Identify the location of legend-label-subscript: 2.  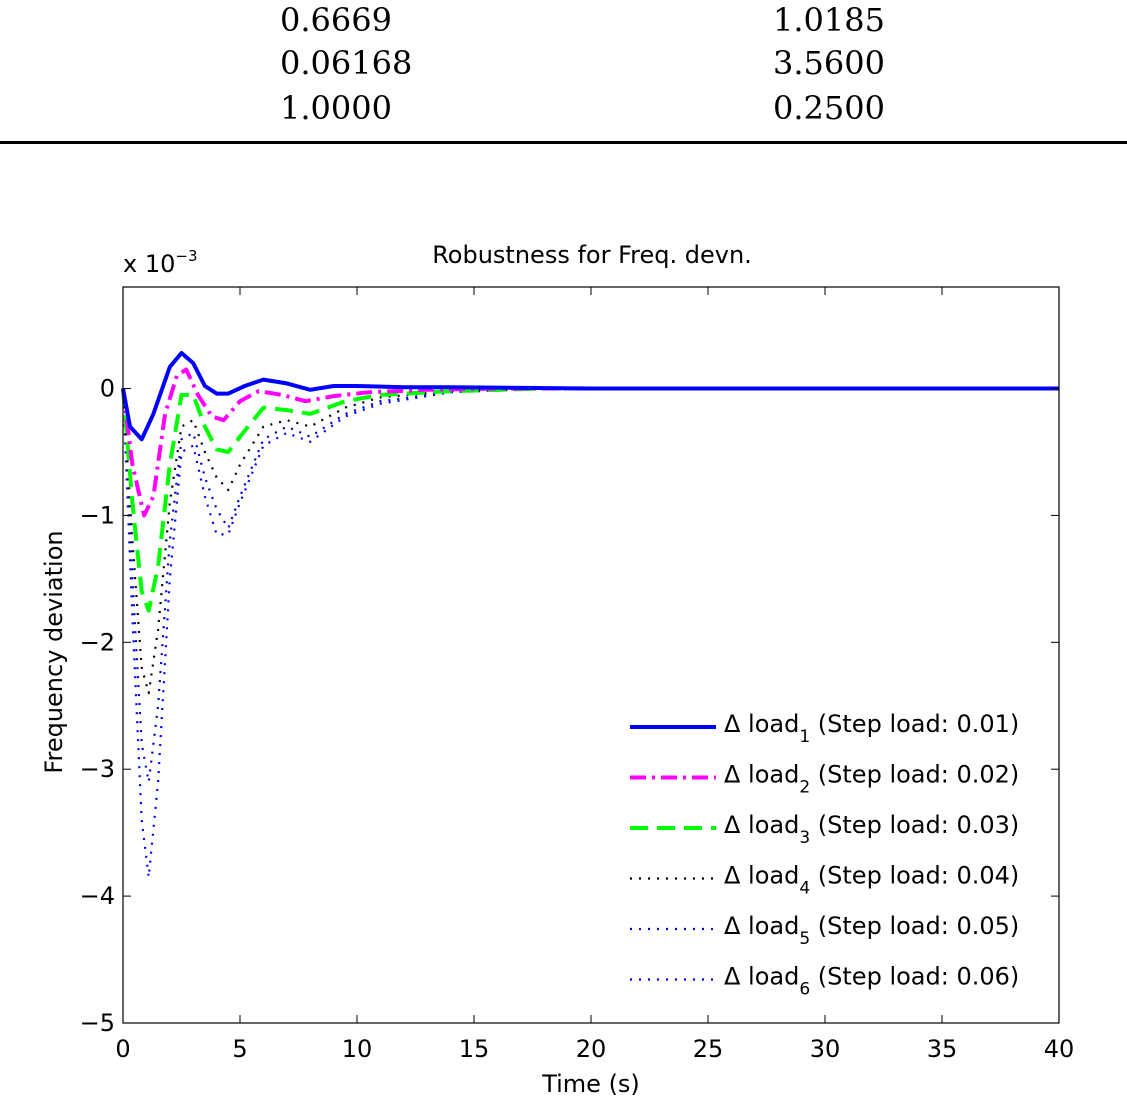
(804, 788).